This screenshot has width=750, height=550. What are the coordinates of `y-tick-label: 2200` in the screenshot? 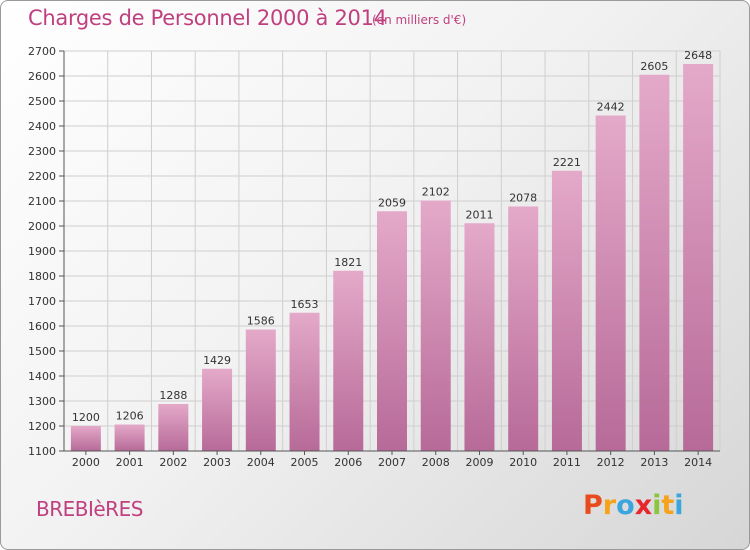 It's located at (42, 176).